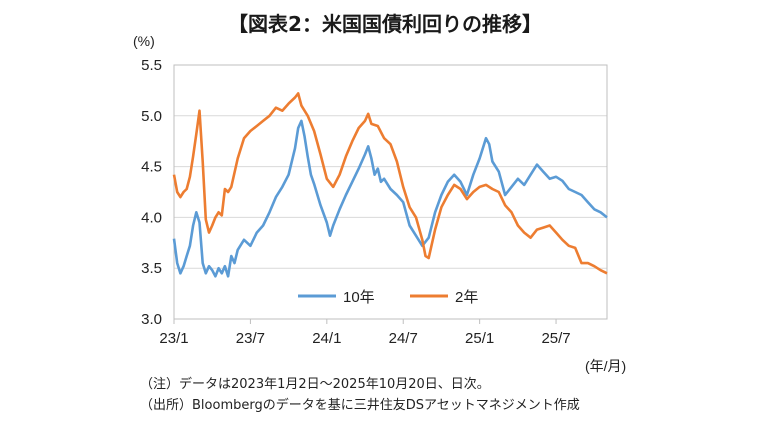 The image size is (770, 433). What do you see at coordinates (388, 297) in the screenshot?
I see `legend: 10年 2年` at bounding box center [388, 297].